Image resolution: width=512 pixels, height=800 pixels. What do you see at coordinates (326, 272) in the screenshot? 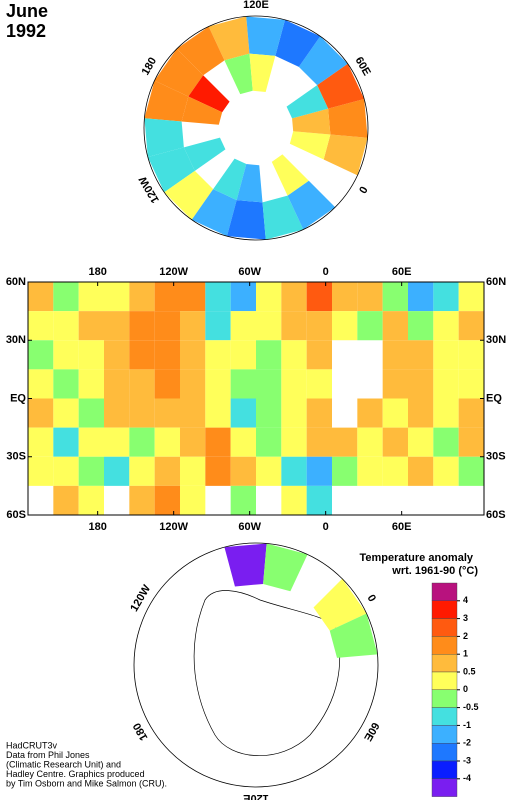
I see `x-tick-label: 0` at bounding box center [326, 272].